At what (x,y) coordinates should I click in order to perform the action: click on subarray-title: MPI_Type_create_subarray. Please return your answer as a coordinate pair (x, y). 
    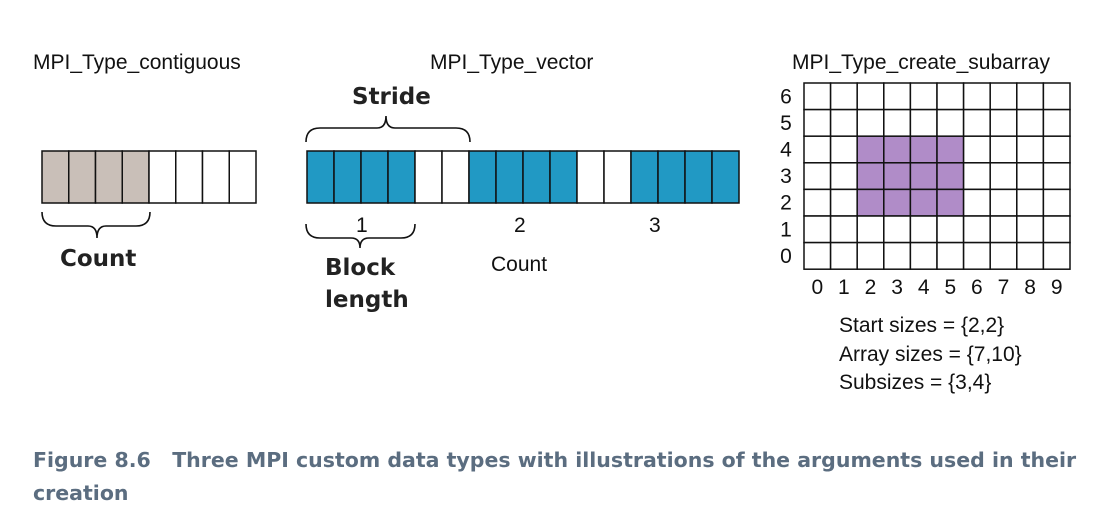
    Looking at the image, I should click on (921, 62).